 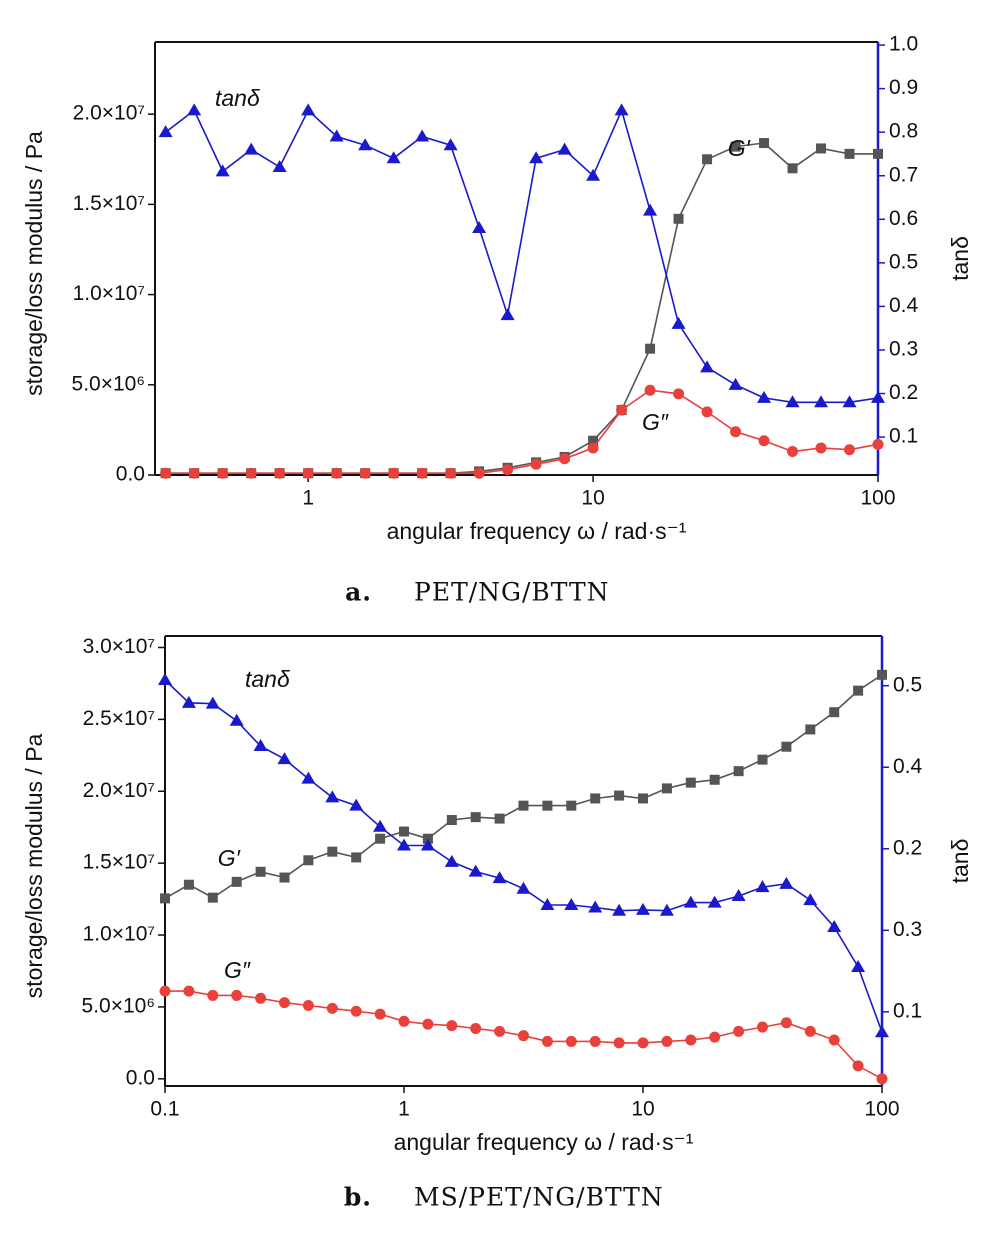 What do you see at coordinates (119, 718) in the screenshot?
I see `y-tick-label: 2.5×10⁷` at bounding box center [119, 718].